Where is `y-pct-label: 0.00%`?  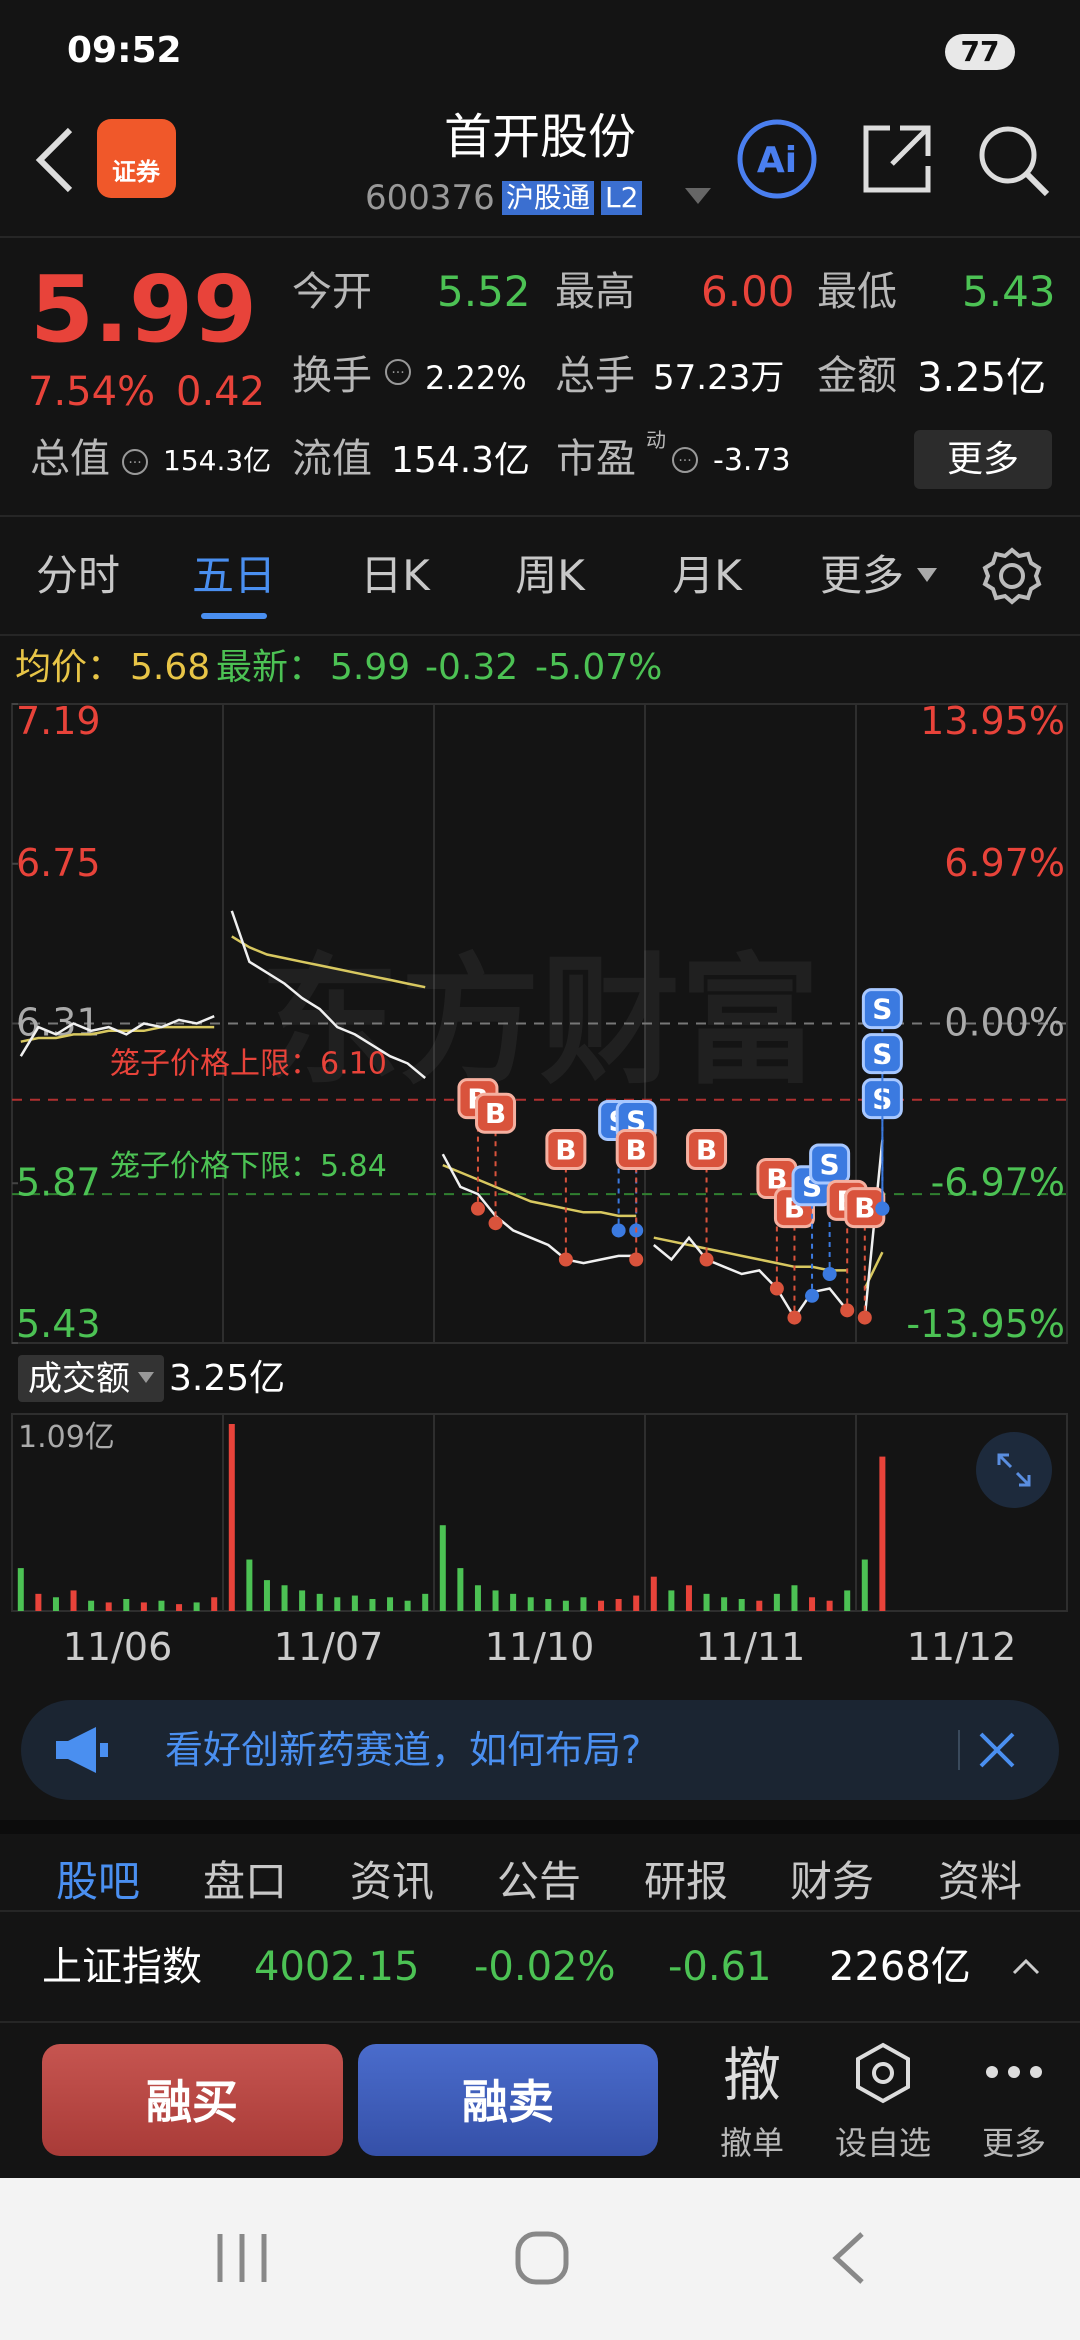
y-pct-label: 0.00% is located at coordinates (1004, 1023).